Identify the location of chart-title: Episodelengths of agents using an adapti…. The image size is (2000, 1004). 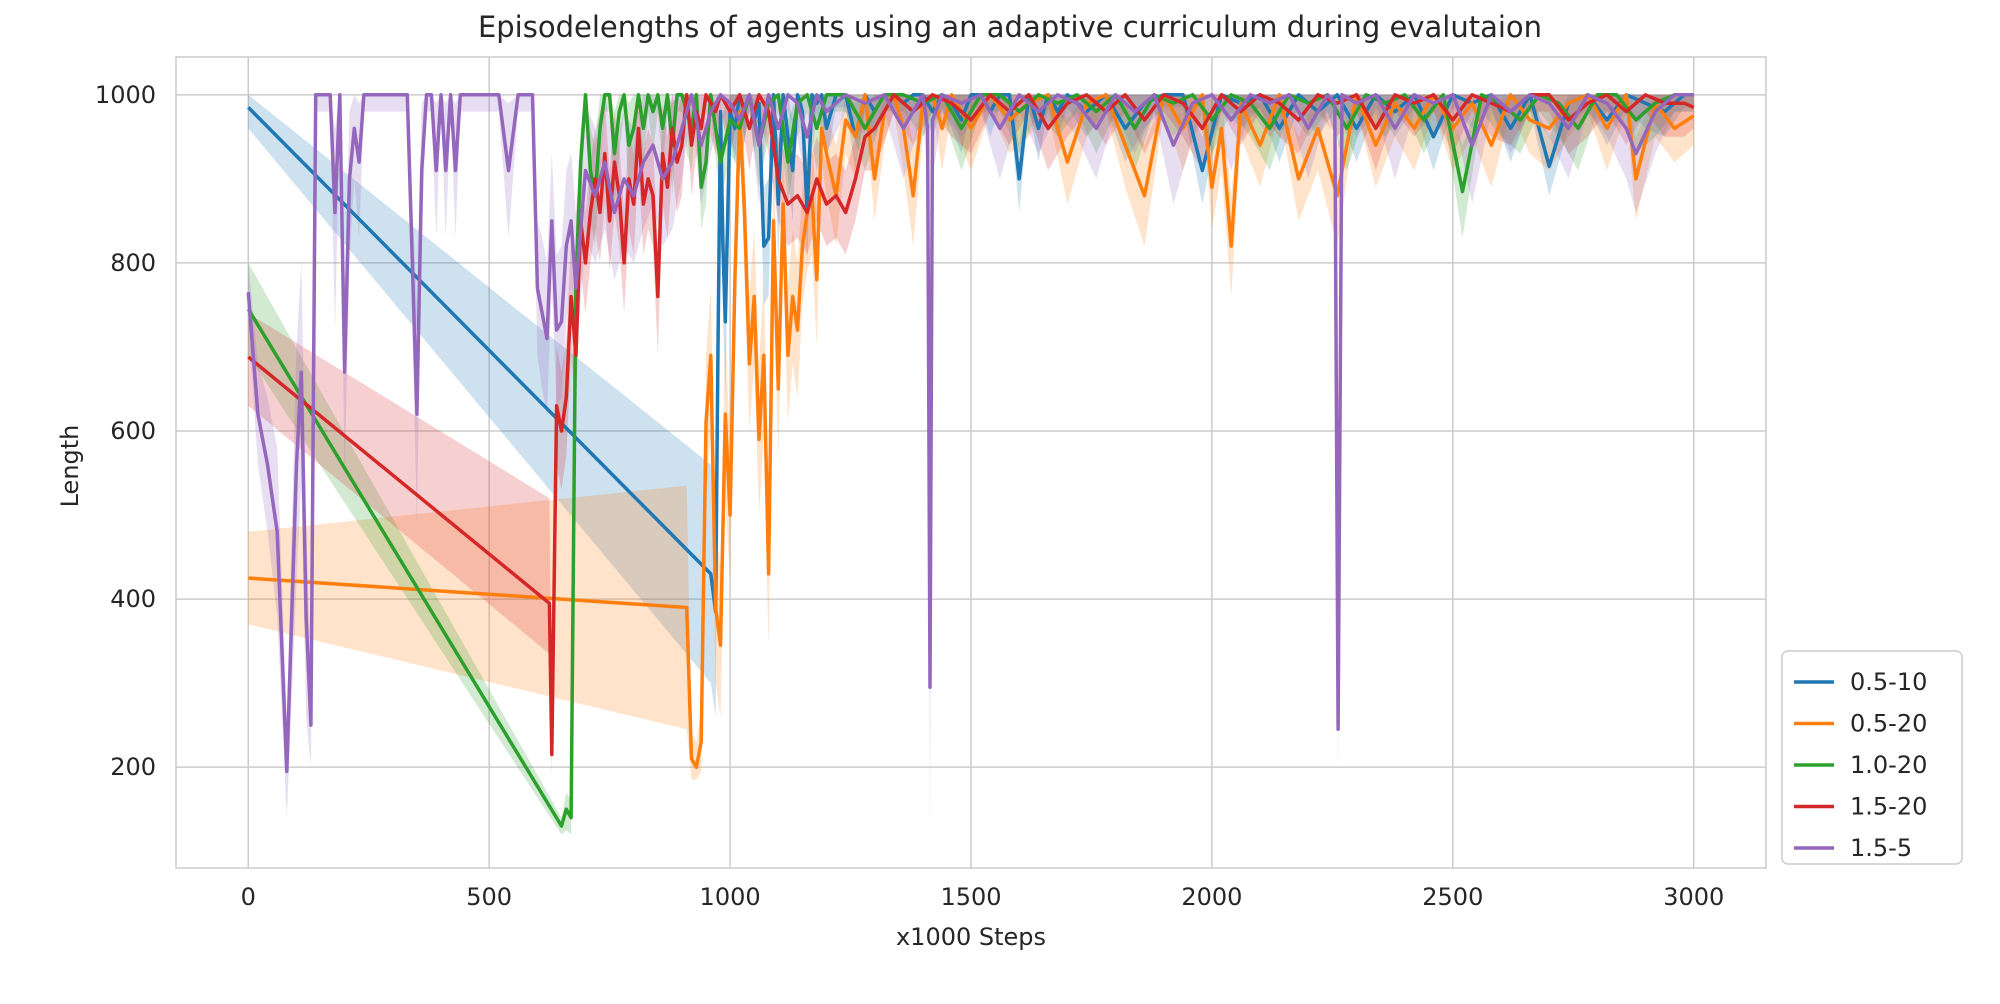
(1010, 27).